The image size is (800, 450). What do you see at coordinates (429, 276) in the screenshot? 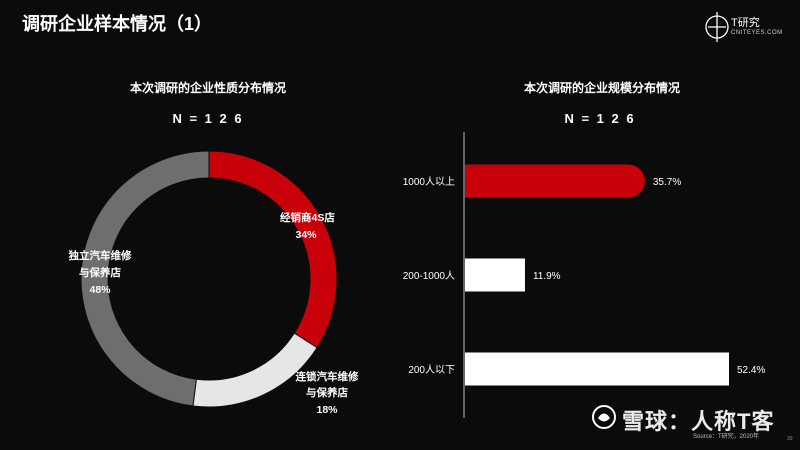
I see `bar-category-label-1: 200-1000人` at bounding box center [429, 276].